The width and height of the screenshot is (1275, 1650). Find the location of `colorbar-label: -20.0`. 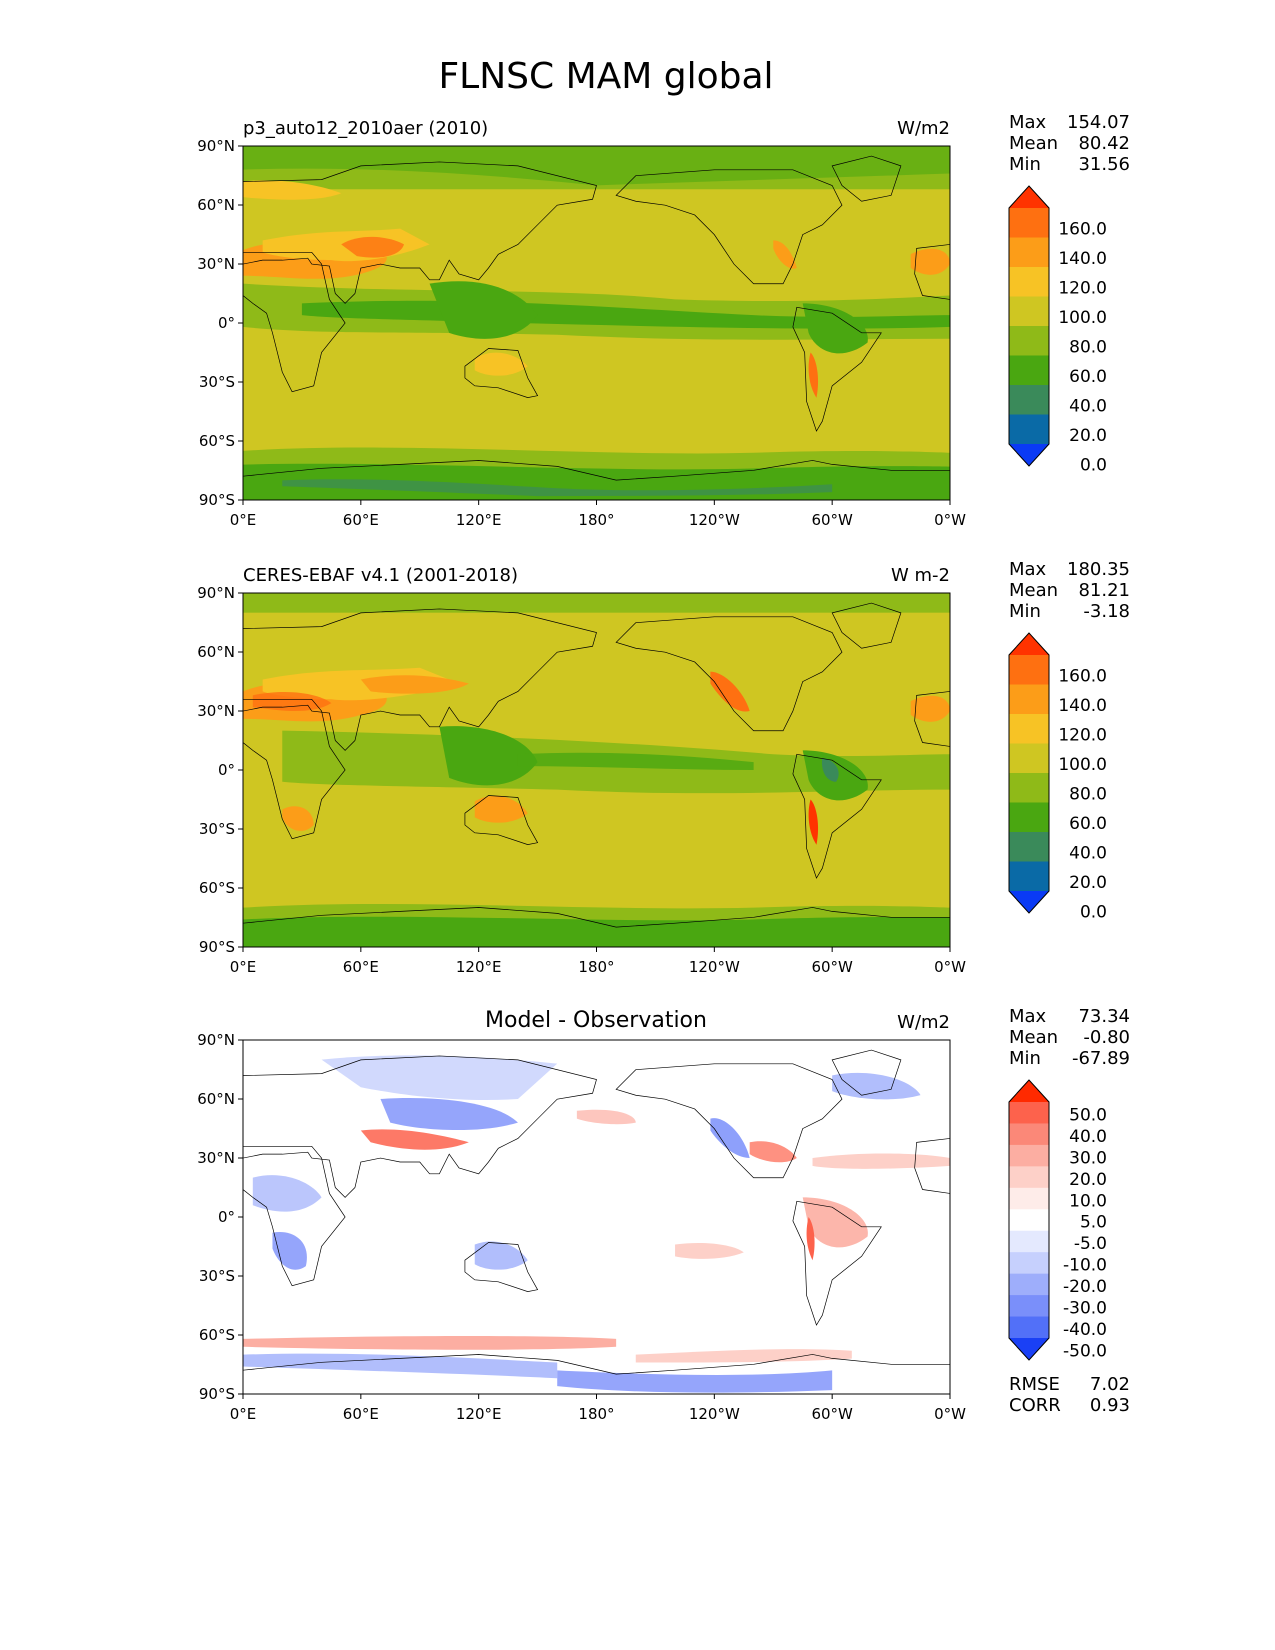

colorbar-label: -20.0 is located at coordinates (1085, 1287).